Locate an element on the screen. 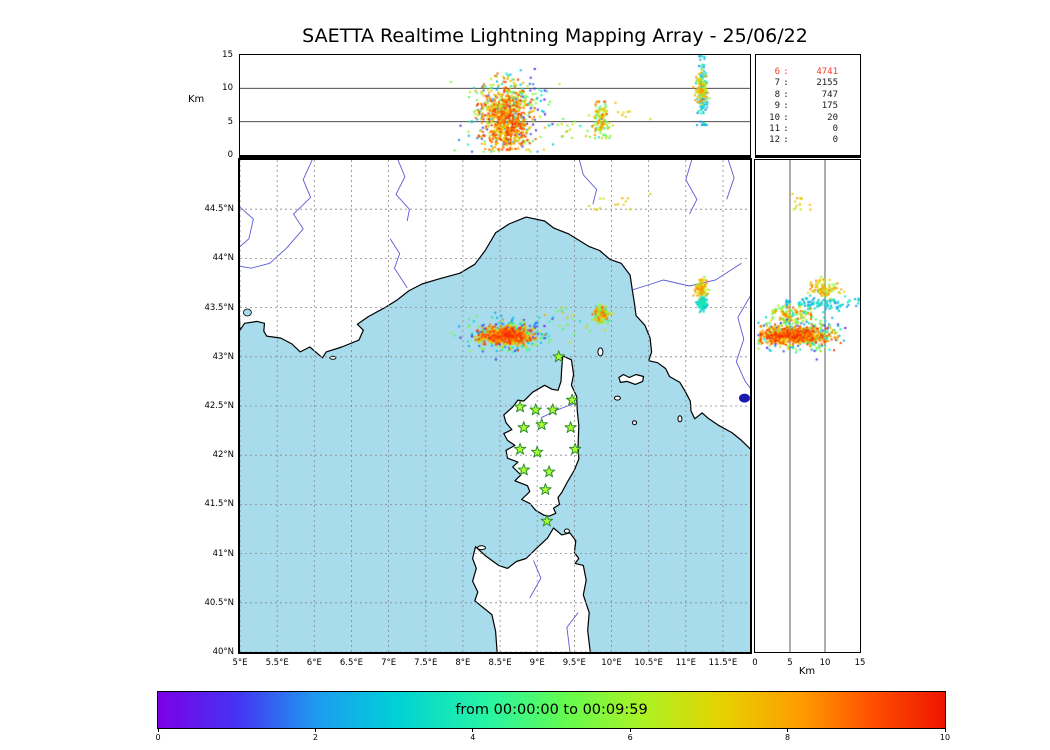 The image size is (1050, 750). longitude-tick-label: 8.5°E is located at coordinates (500, 663).